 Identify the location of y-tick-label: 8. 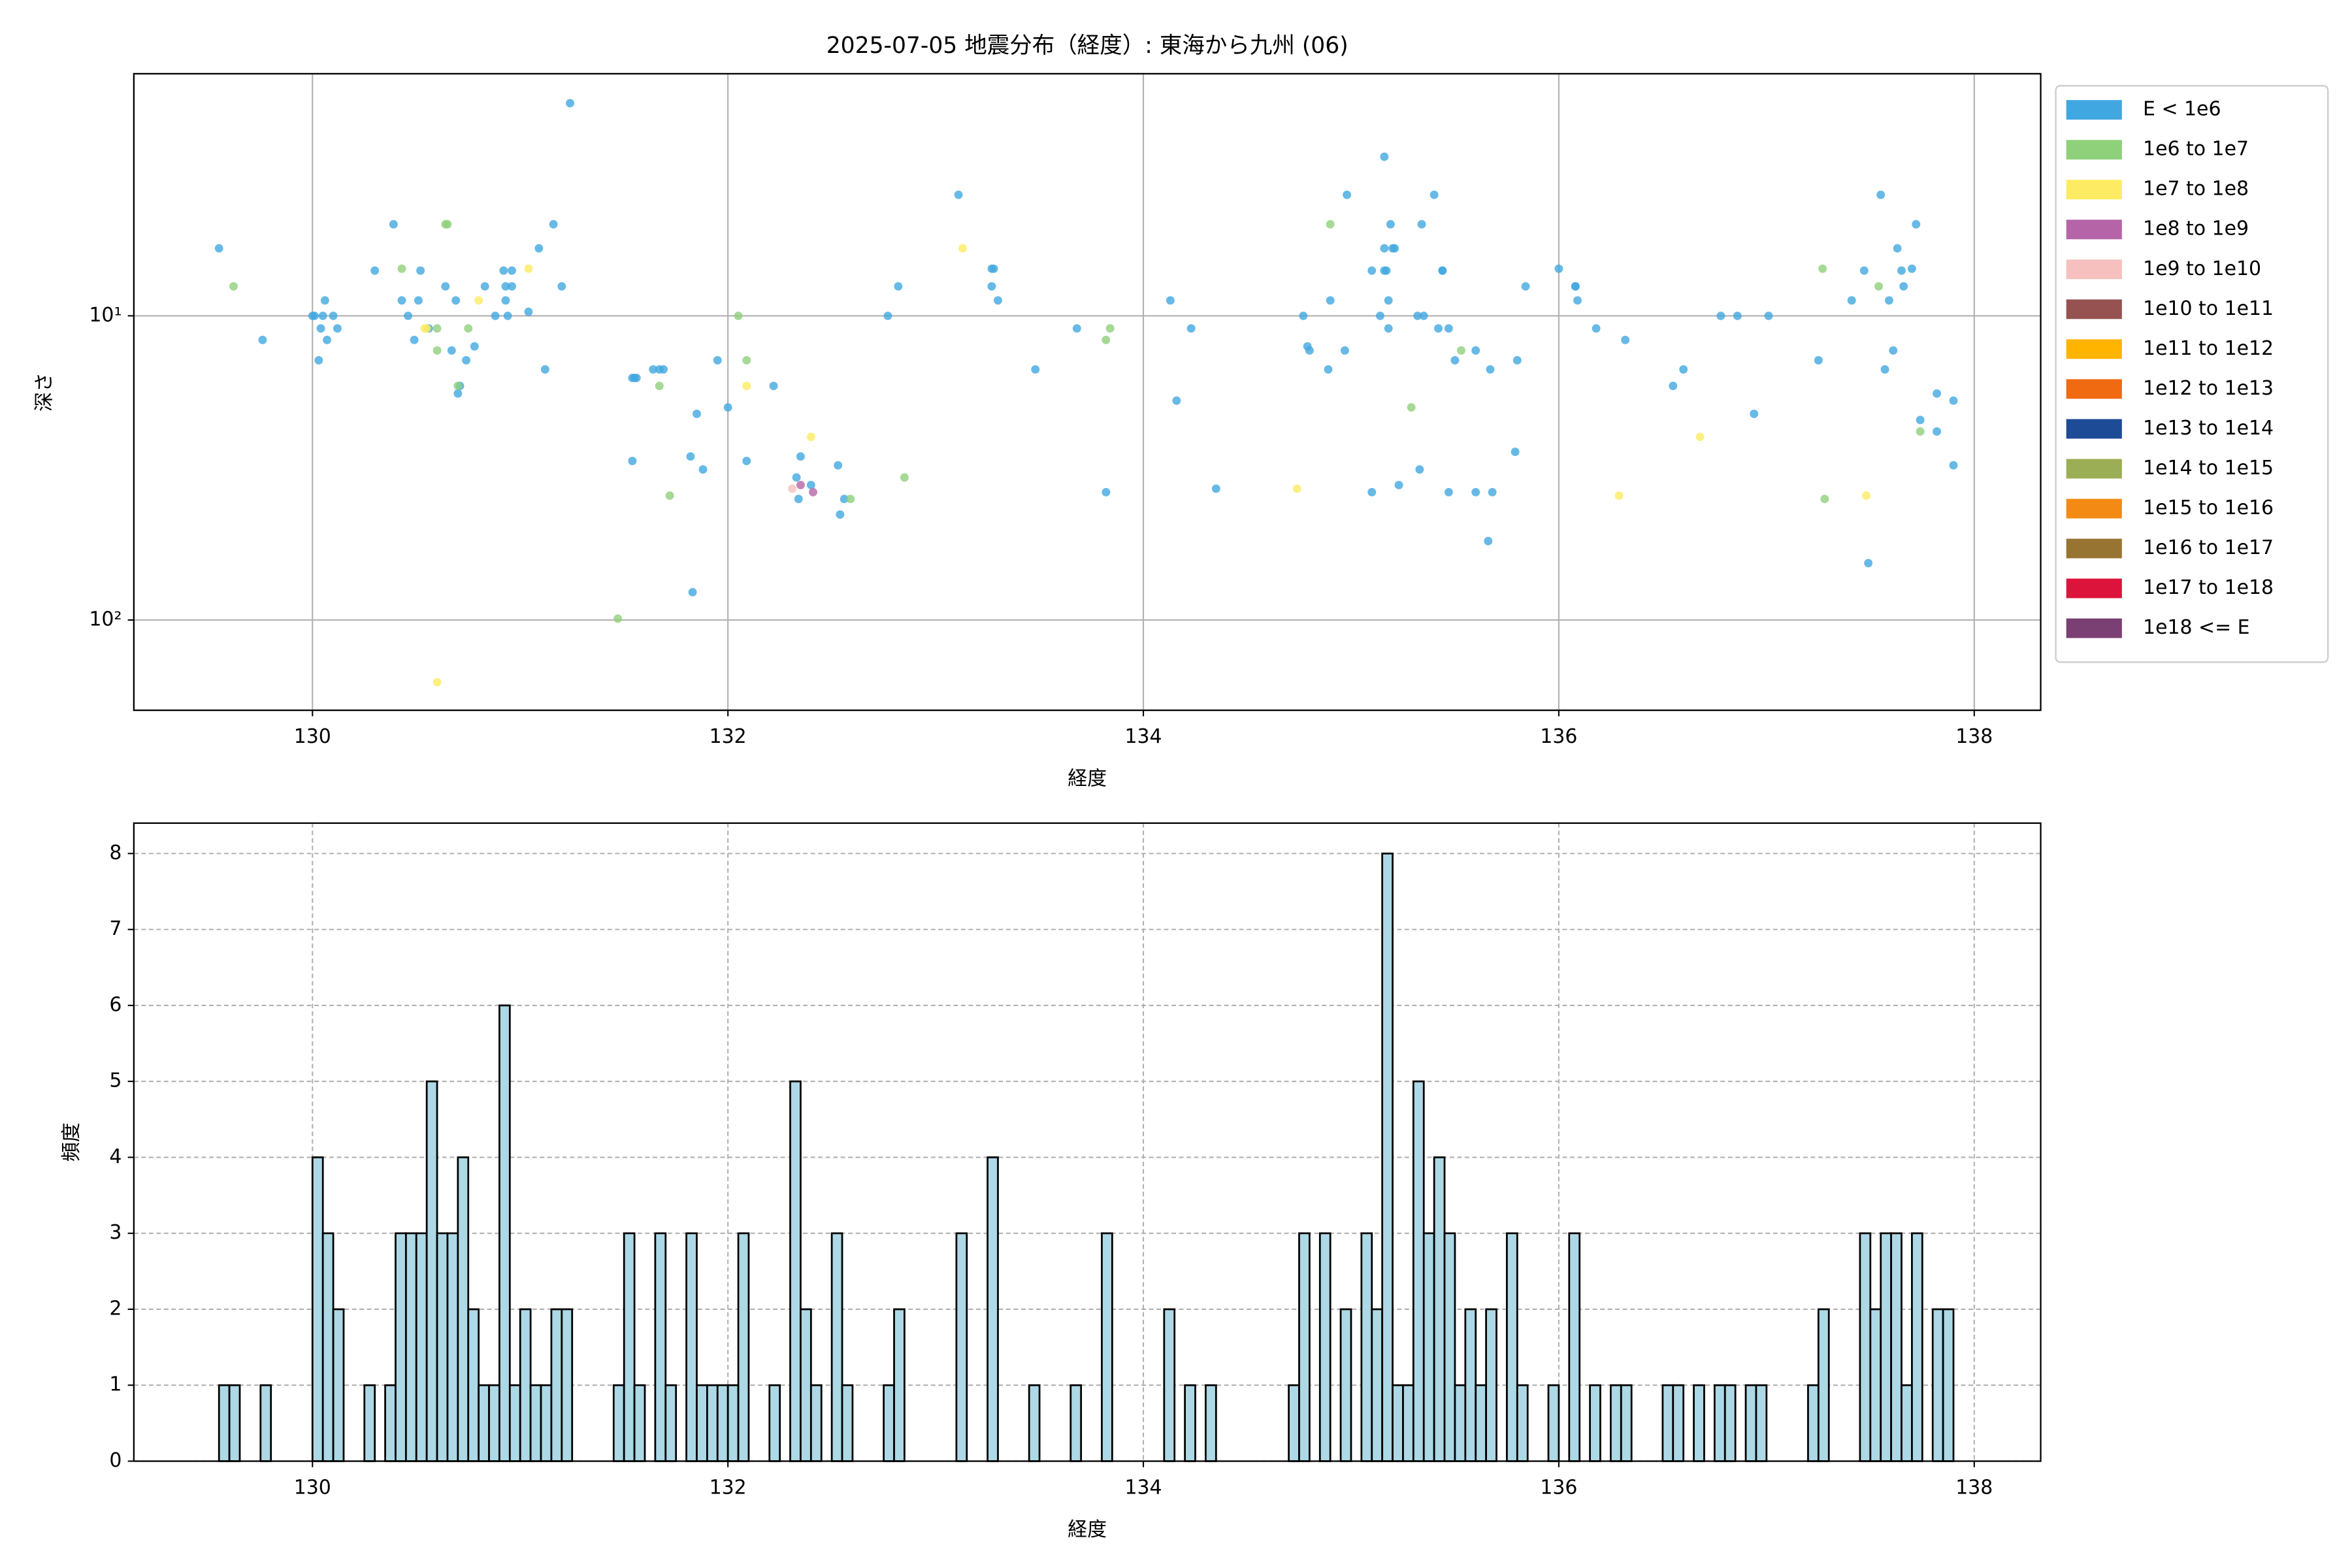
(115, 852).